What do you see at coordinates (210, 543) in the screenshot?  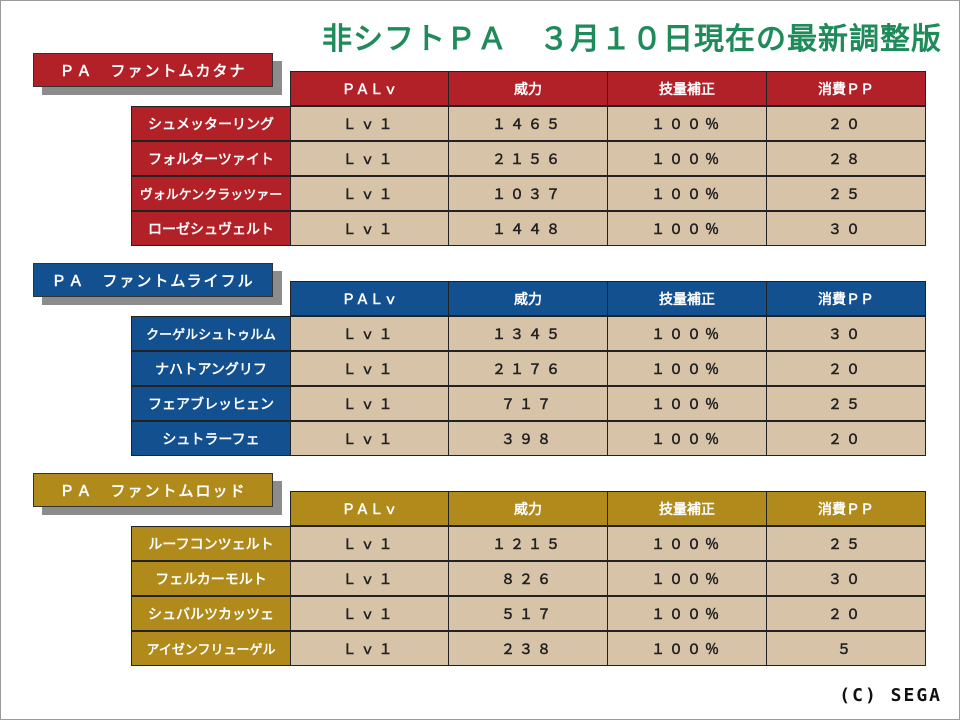 I see `pa-name: ルーフコンツェルト` at bounding box center [210, 543].